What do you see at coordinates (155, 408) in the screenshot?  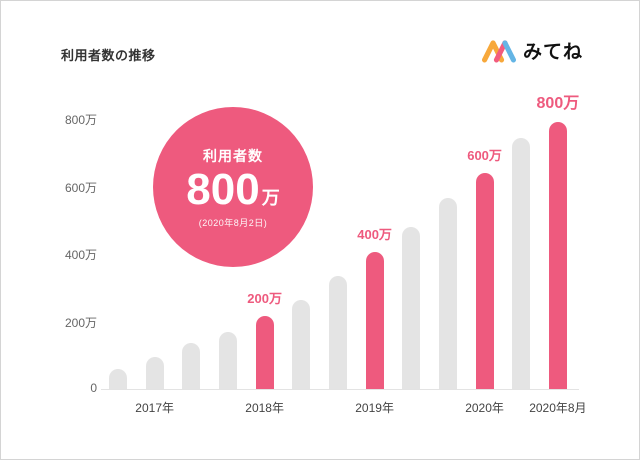 I see `x-axis-label: 2017年` at bounding box center [155, 408].